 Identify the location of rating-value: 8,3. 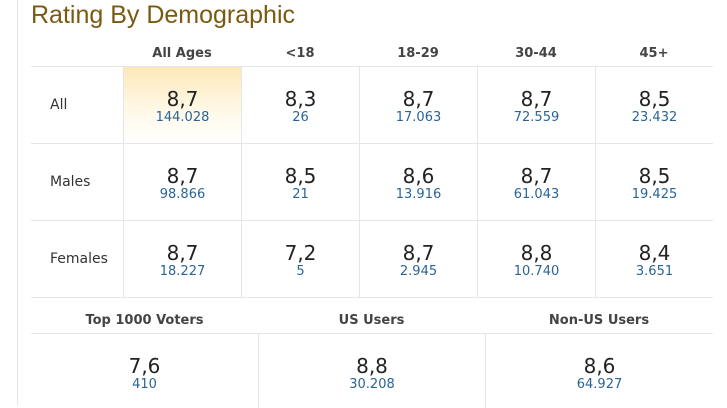
(300, 98).